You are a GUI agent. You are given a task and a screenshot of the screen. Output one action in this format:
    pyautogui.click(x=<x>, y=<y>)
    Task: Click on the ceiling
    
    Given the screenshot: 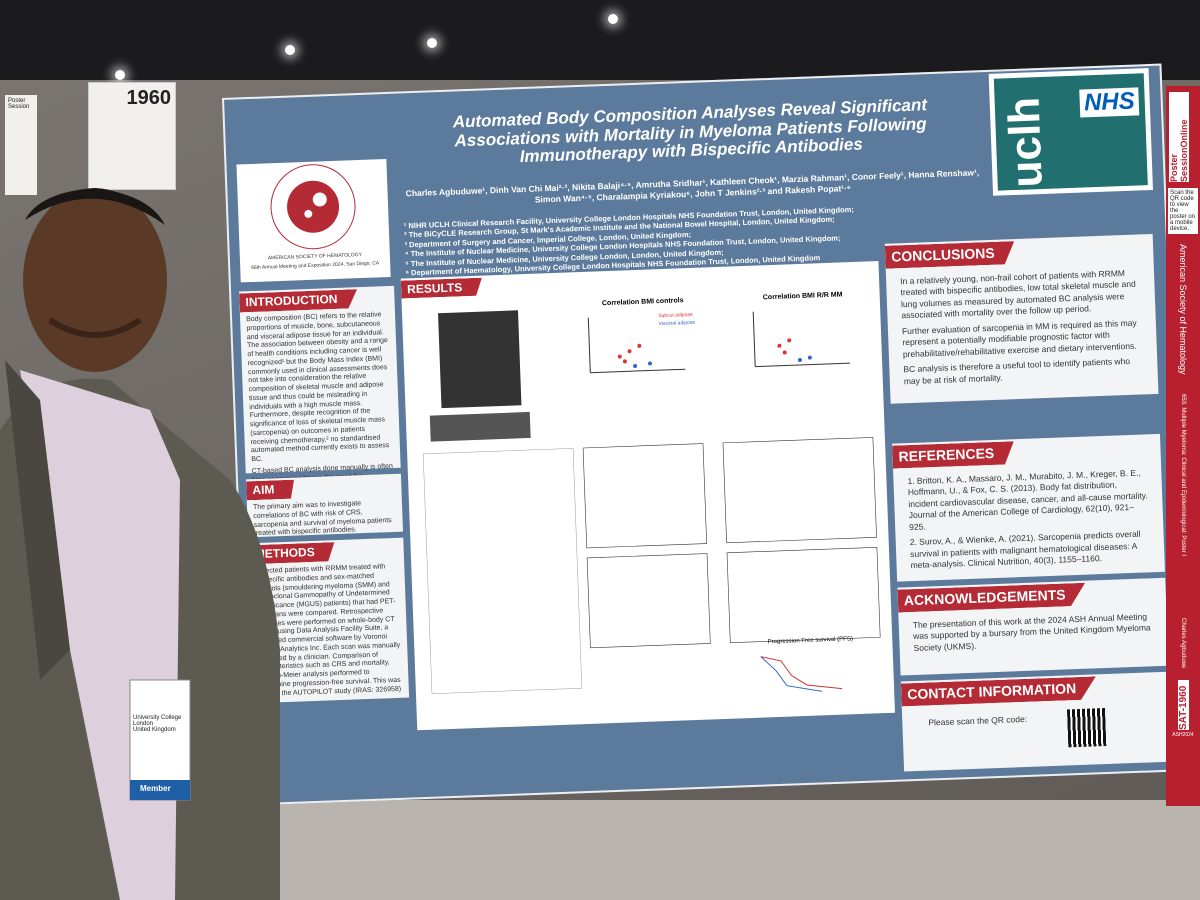 What is the action you would take?
    pyautogui.click(x=600, y=40)
    